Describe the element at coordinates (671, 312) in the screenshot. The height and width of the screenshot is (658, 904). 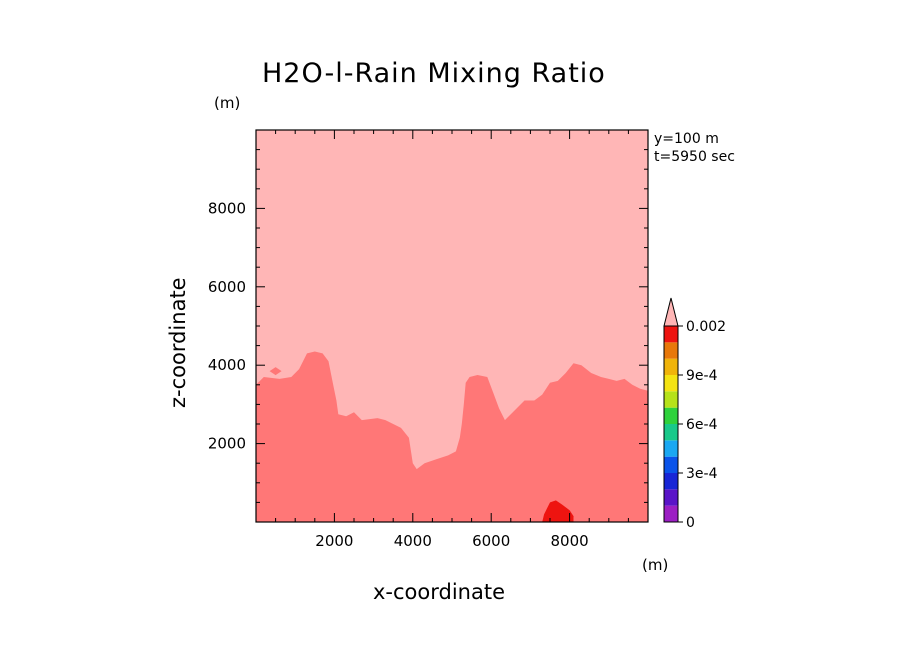
I see `colorbar-overflow-triangle` at that location.